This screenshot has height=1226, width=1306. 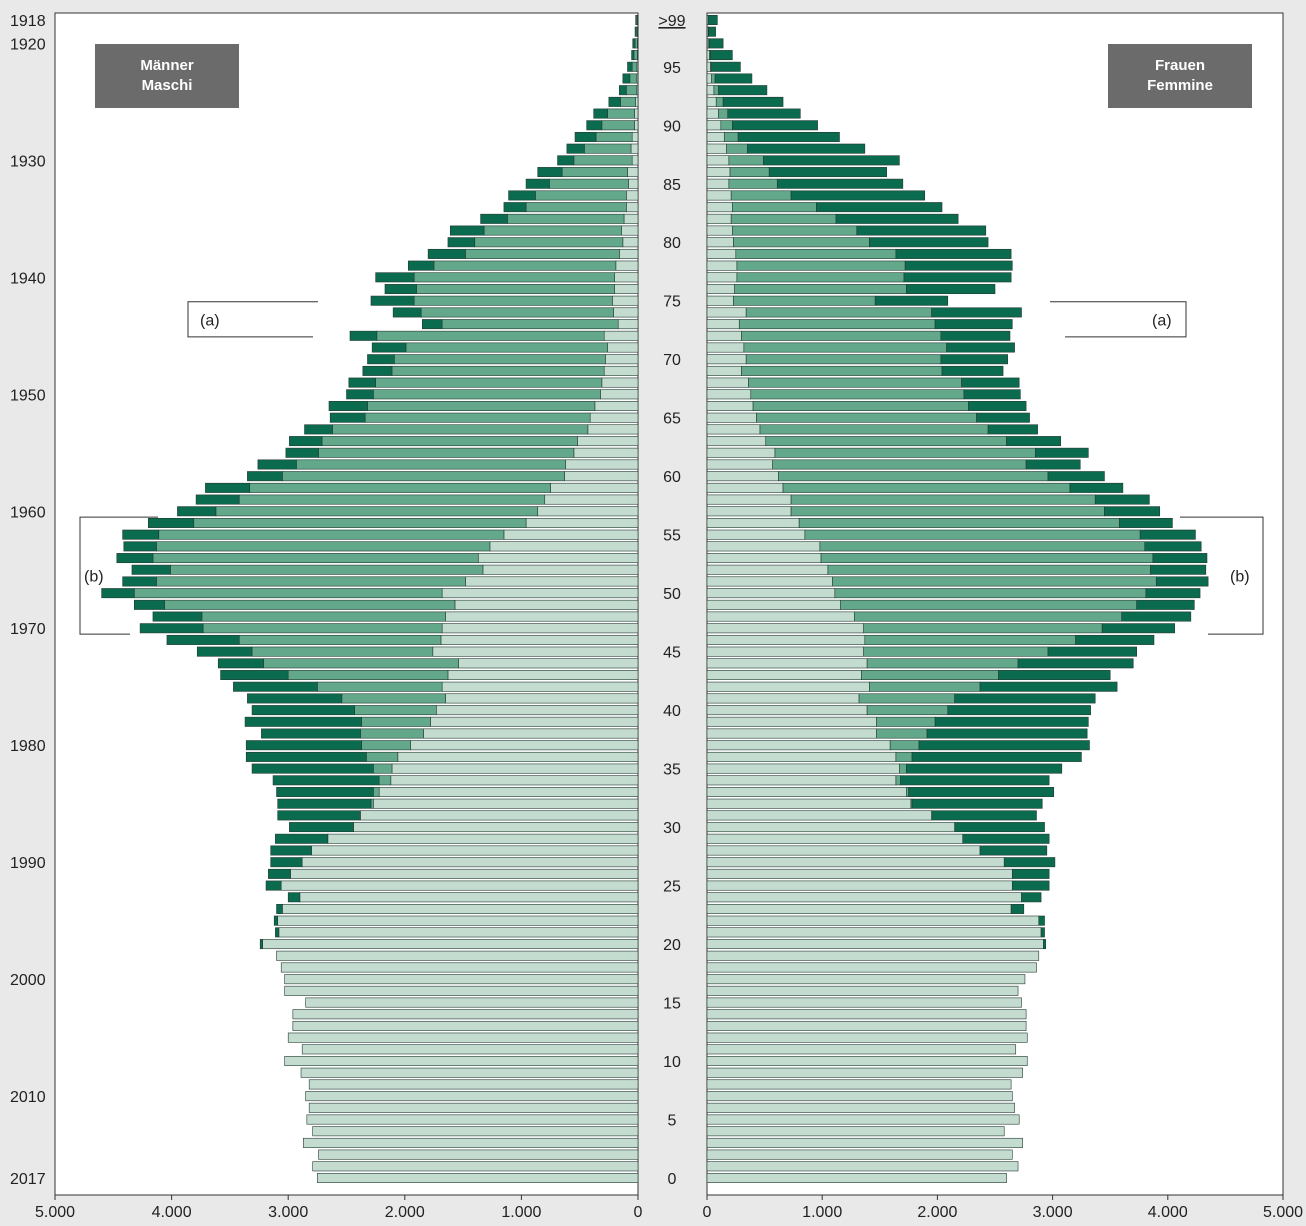 I want to click on male-bar-age-72-light, so click(x=621, y=335).